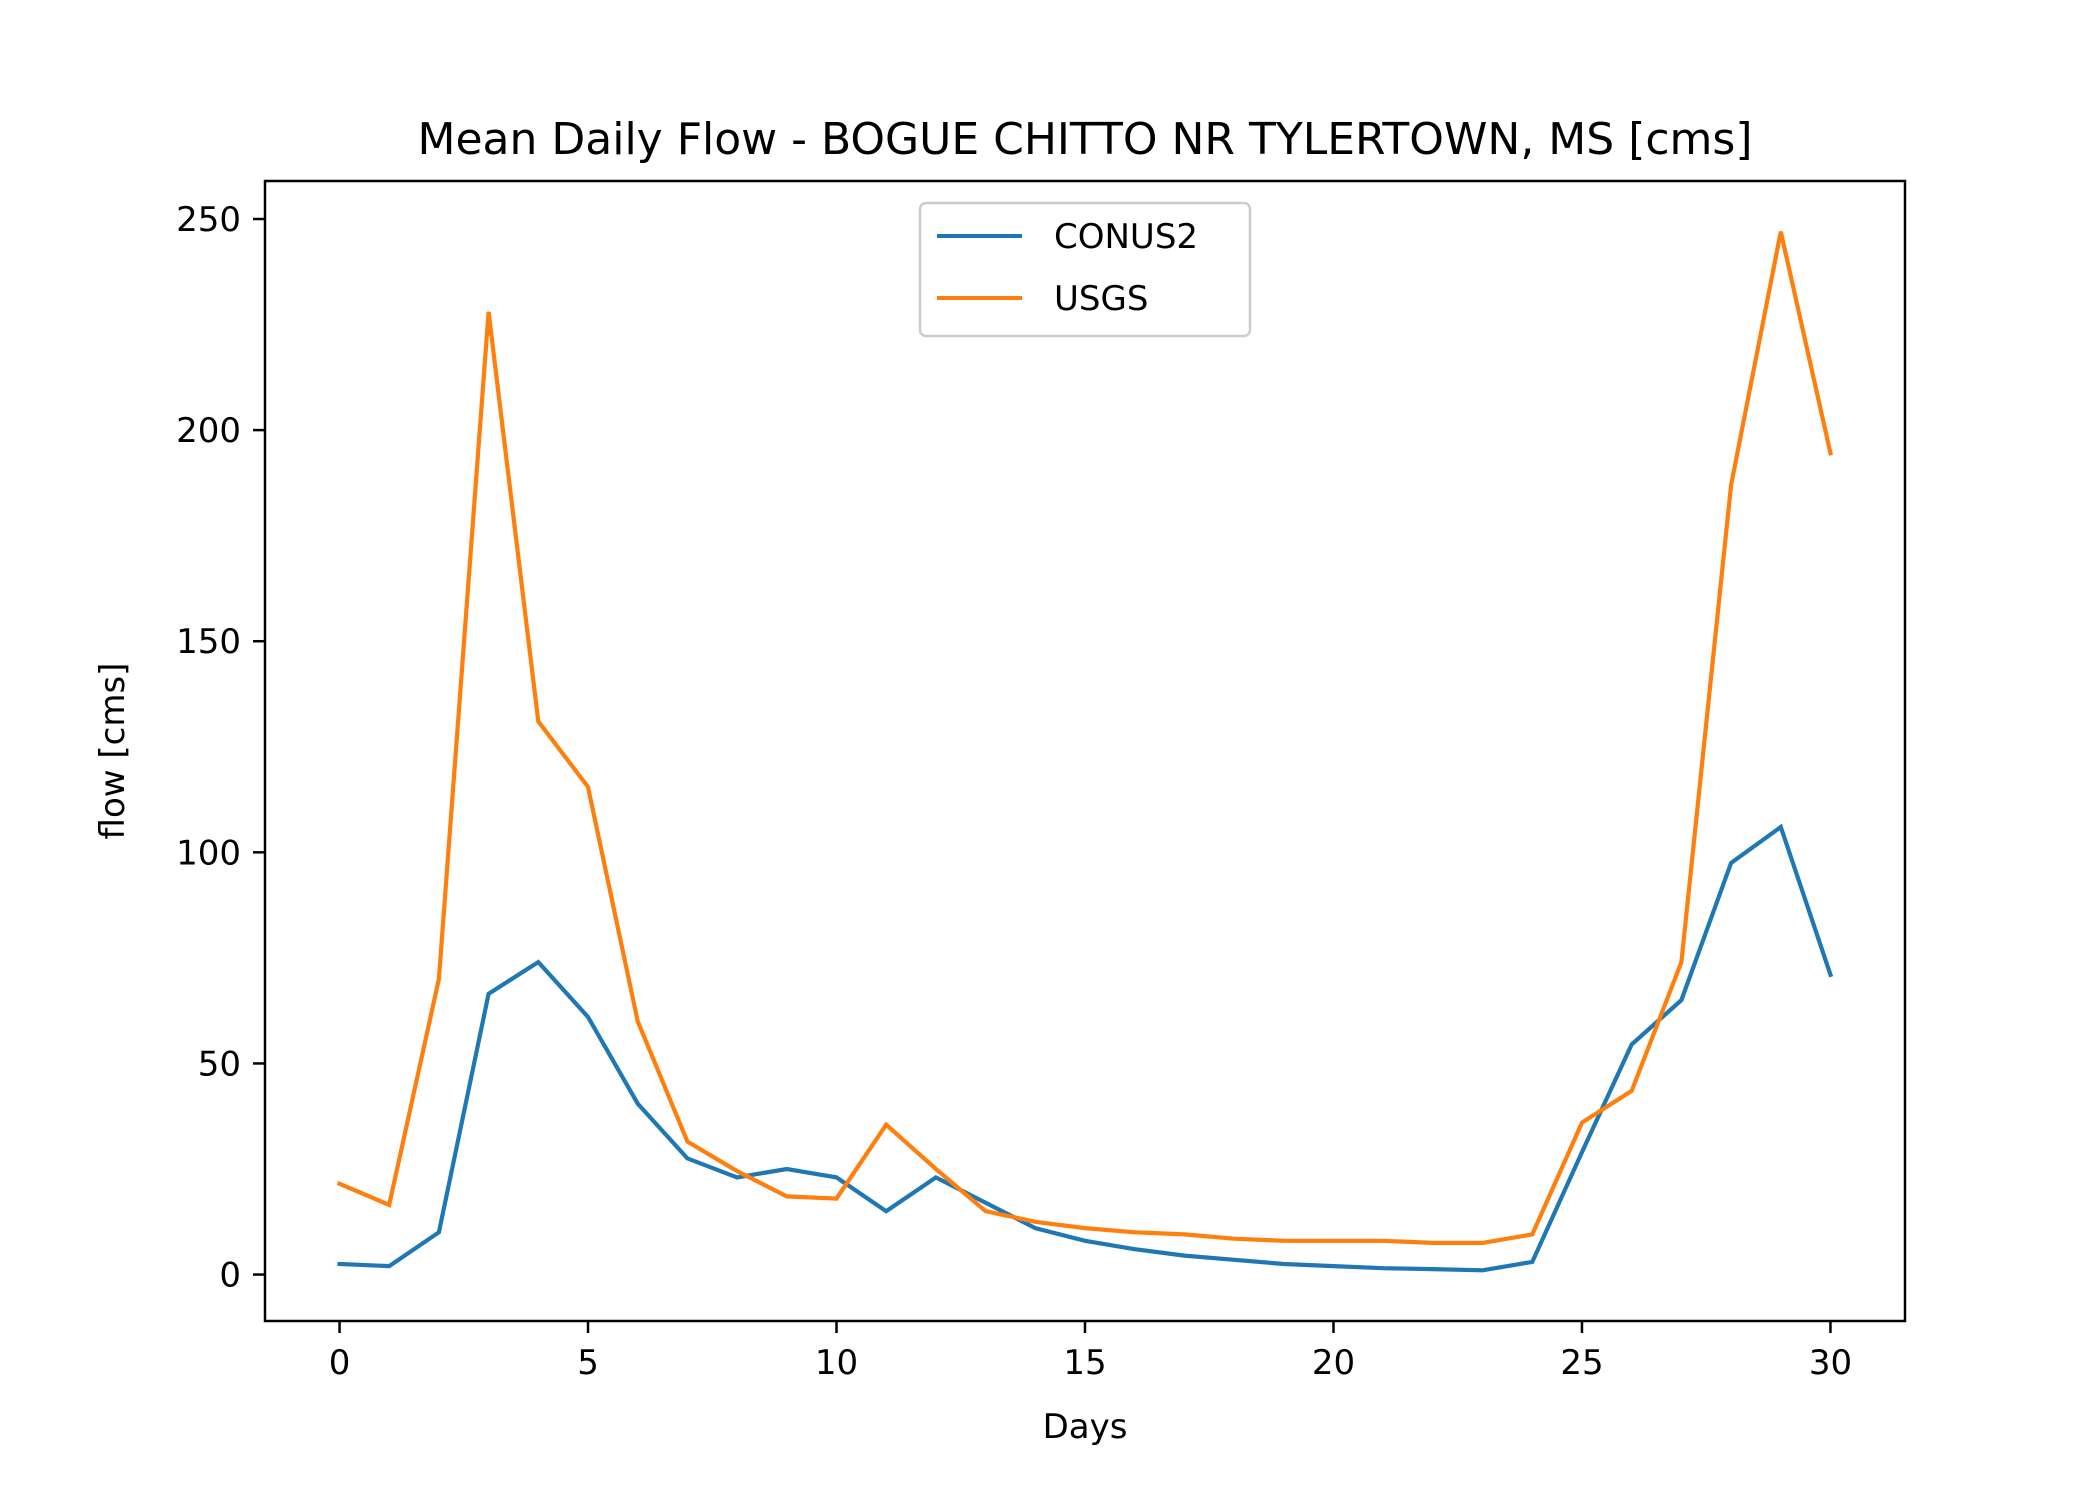 The width and height of the screenshot is (2100, 1500). Describe the element at coordinates (1085, 269) in the screenshot. I see `legend: CONUS2 USGS` at that location.